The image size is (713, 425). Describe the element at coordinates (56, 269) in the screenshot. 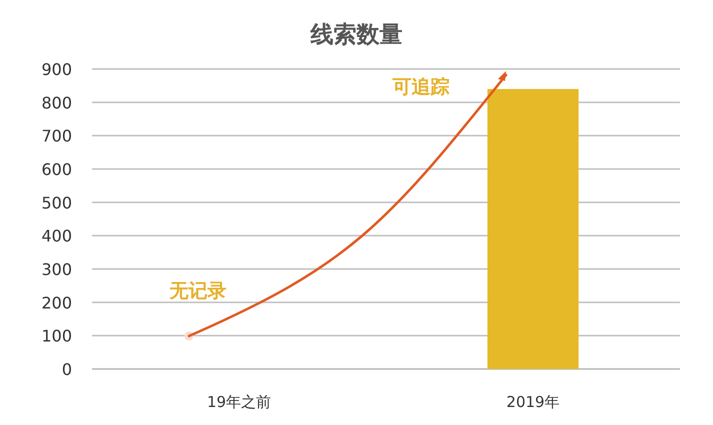

I see `y-tick-label: 300` at that location.